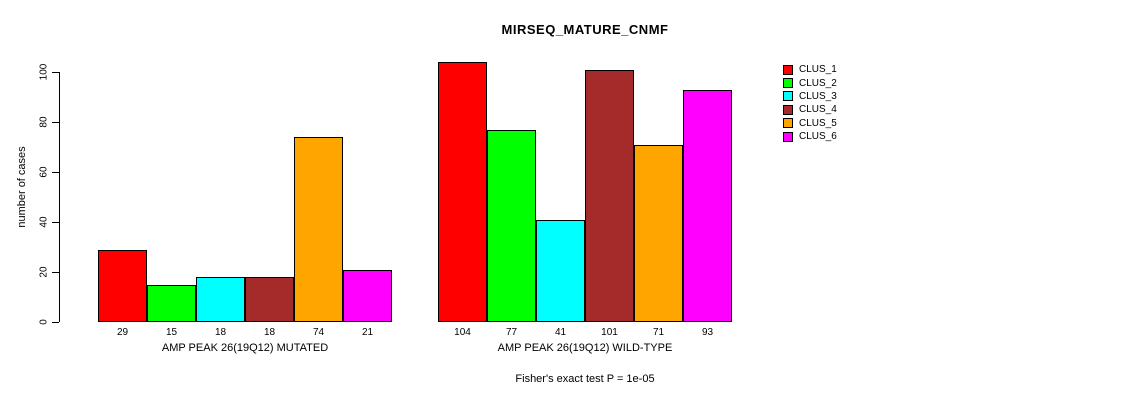 The image size is (1140, 400). What do you see at coordinates (44, 172) in the screenshot?
I see `y-axis-tick-label: 60` at bounding box center [44, 172].